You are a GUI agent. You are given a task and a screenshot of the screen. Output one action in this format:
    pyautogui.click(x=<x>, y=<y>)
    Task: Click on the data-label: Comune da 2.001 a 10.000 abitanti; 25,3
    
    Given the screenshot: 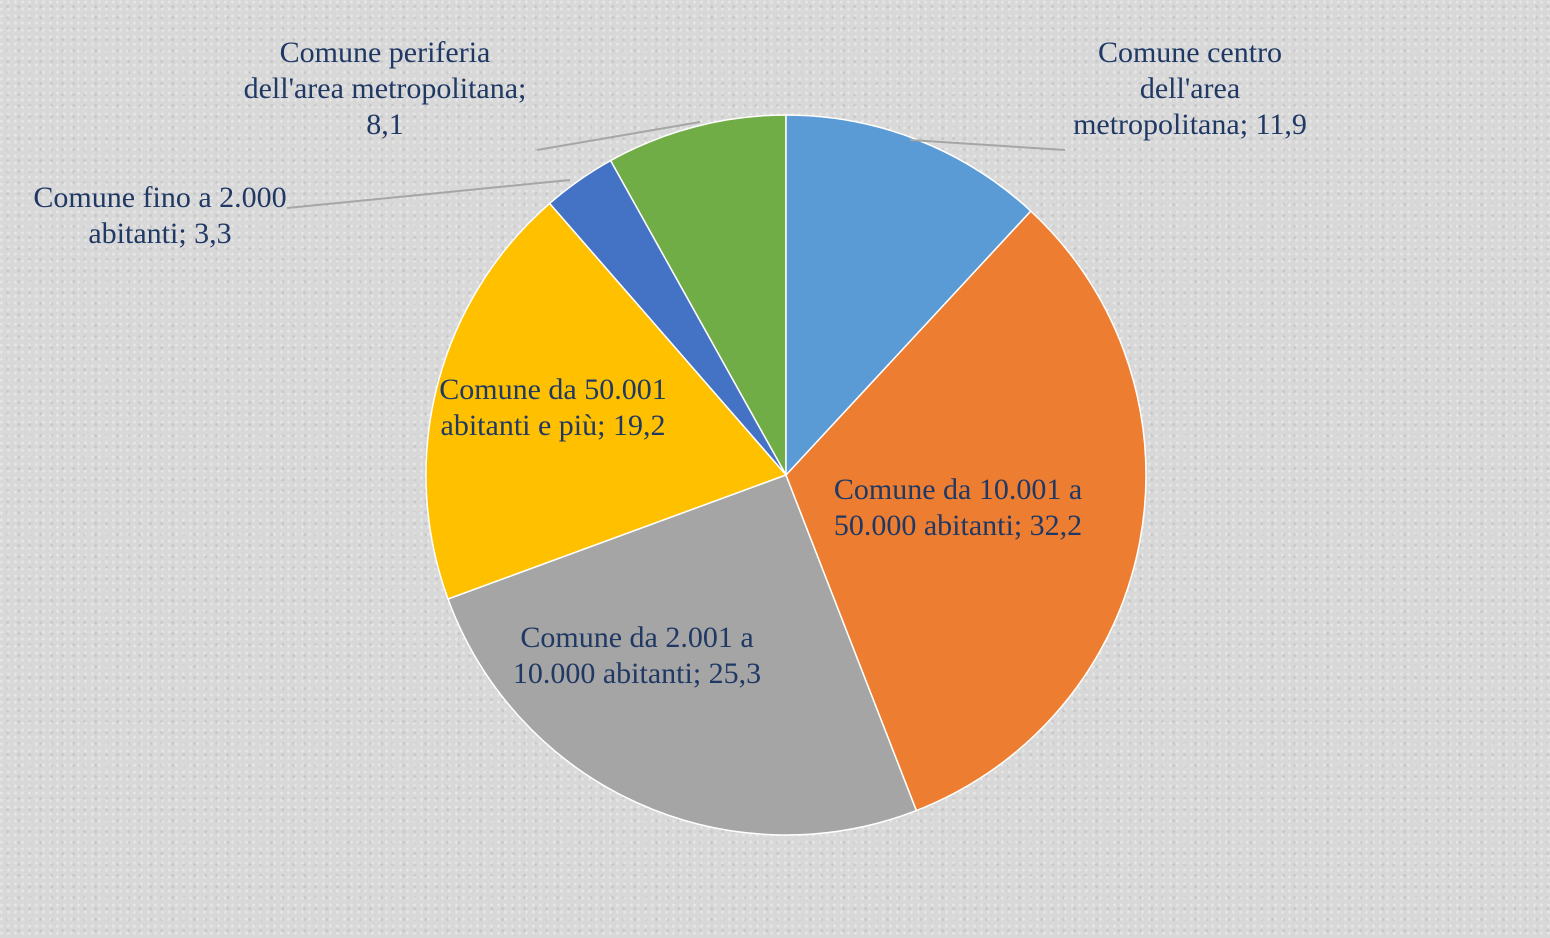 What is the action you would take?
    pyautogui.click(x=637, y=656)
    